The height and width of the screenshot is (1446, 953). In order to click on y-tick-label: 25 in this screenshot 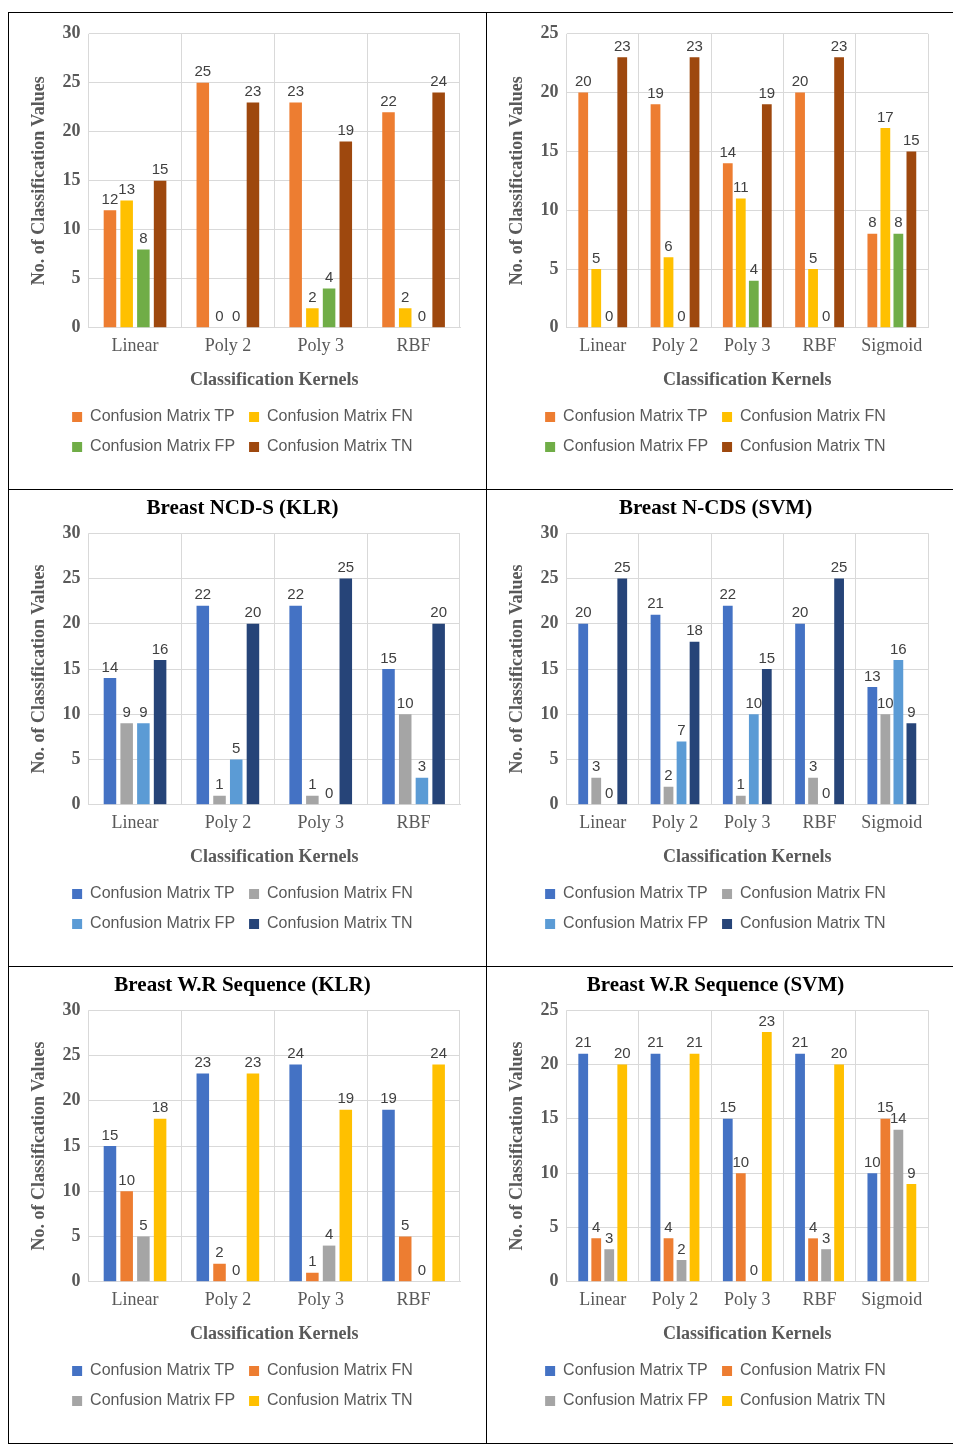, I will do `click(549, 32)`.